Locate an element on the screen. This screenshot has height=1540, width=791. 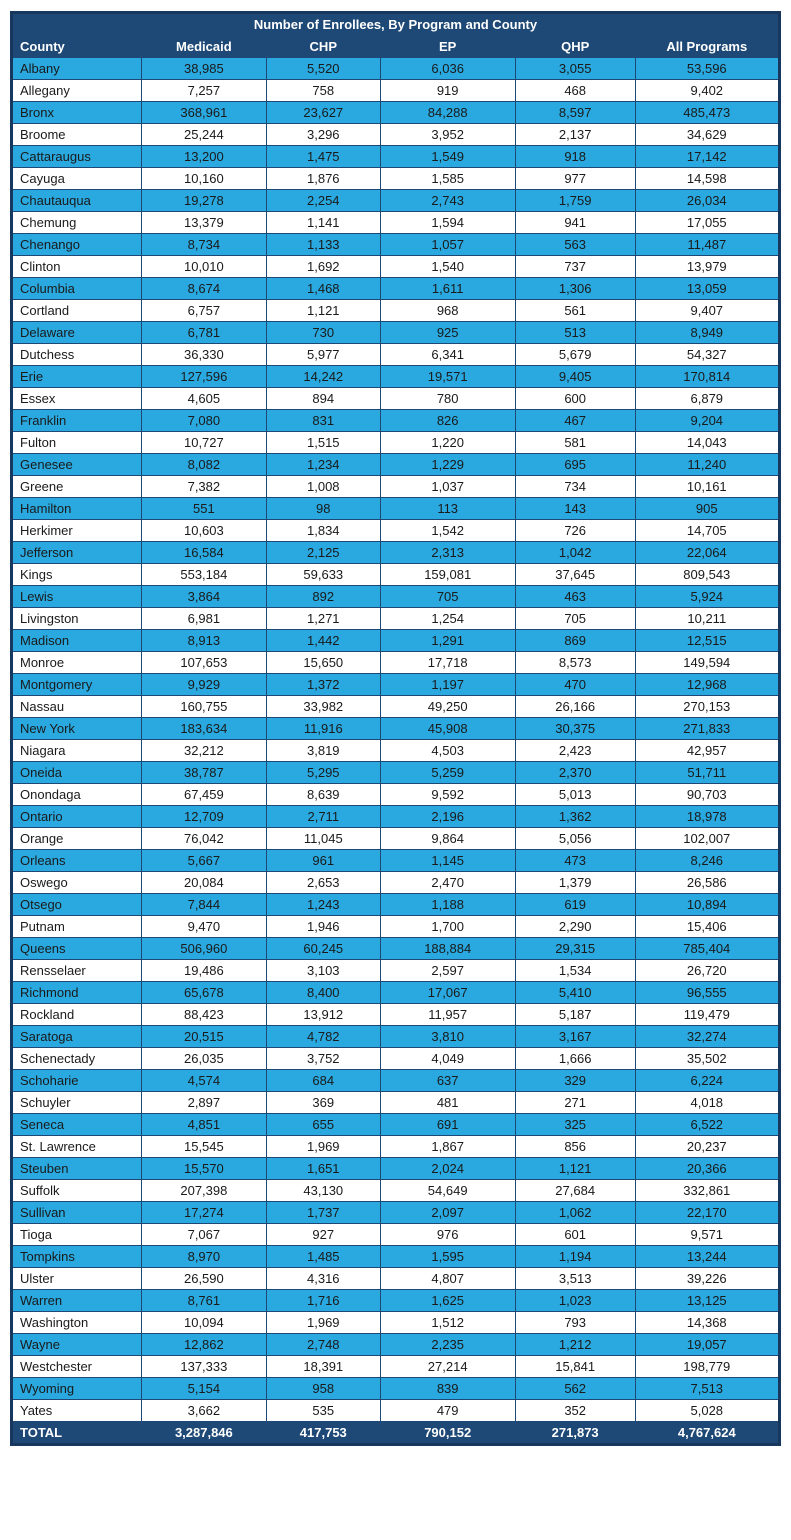
value-cell: 2,743 is located at coordinates (447, 200).